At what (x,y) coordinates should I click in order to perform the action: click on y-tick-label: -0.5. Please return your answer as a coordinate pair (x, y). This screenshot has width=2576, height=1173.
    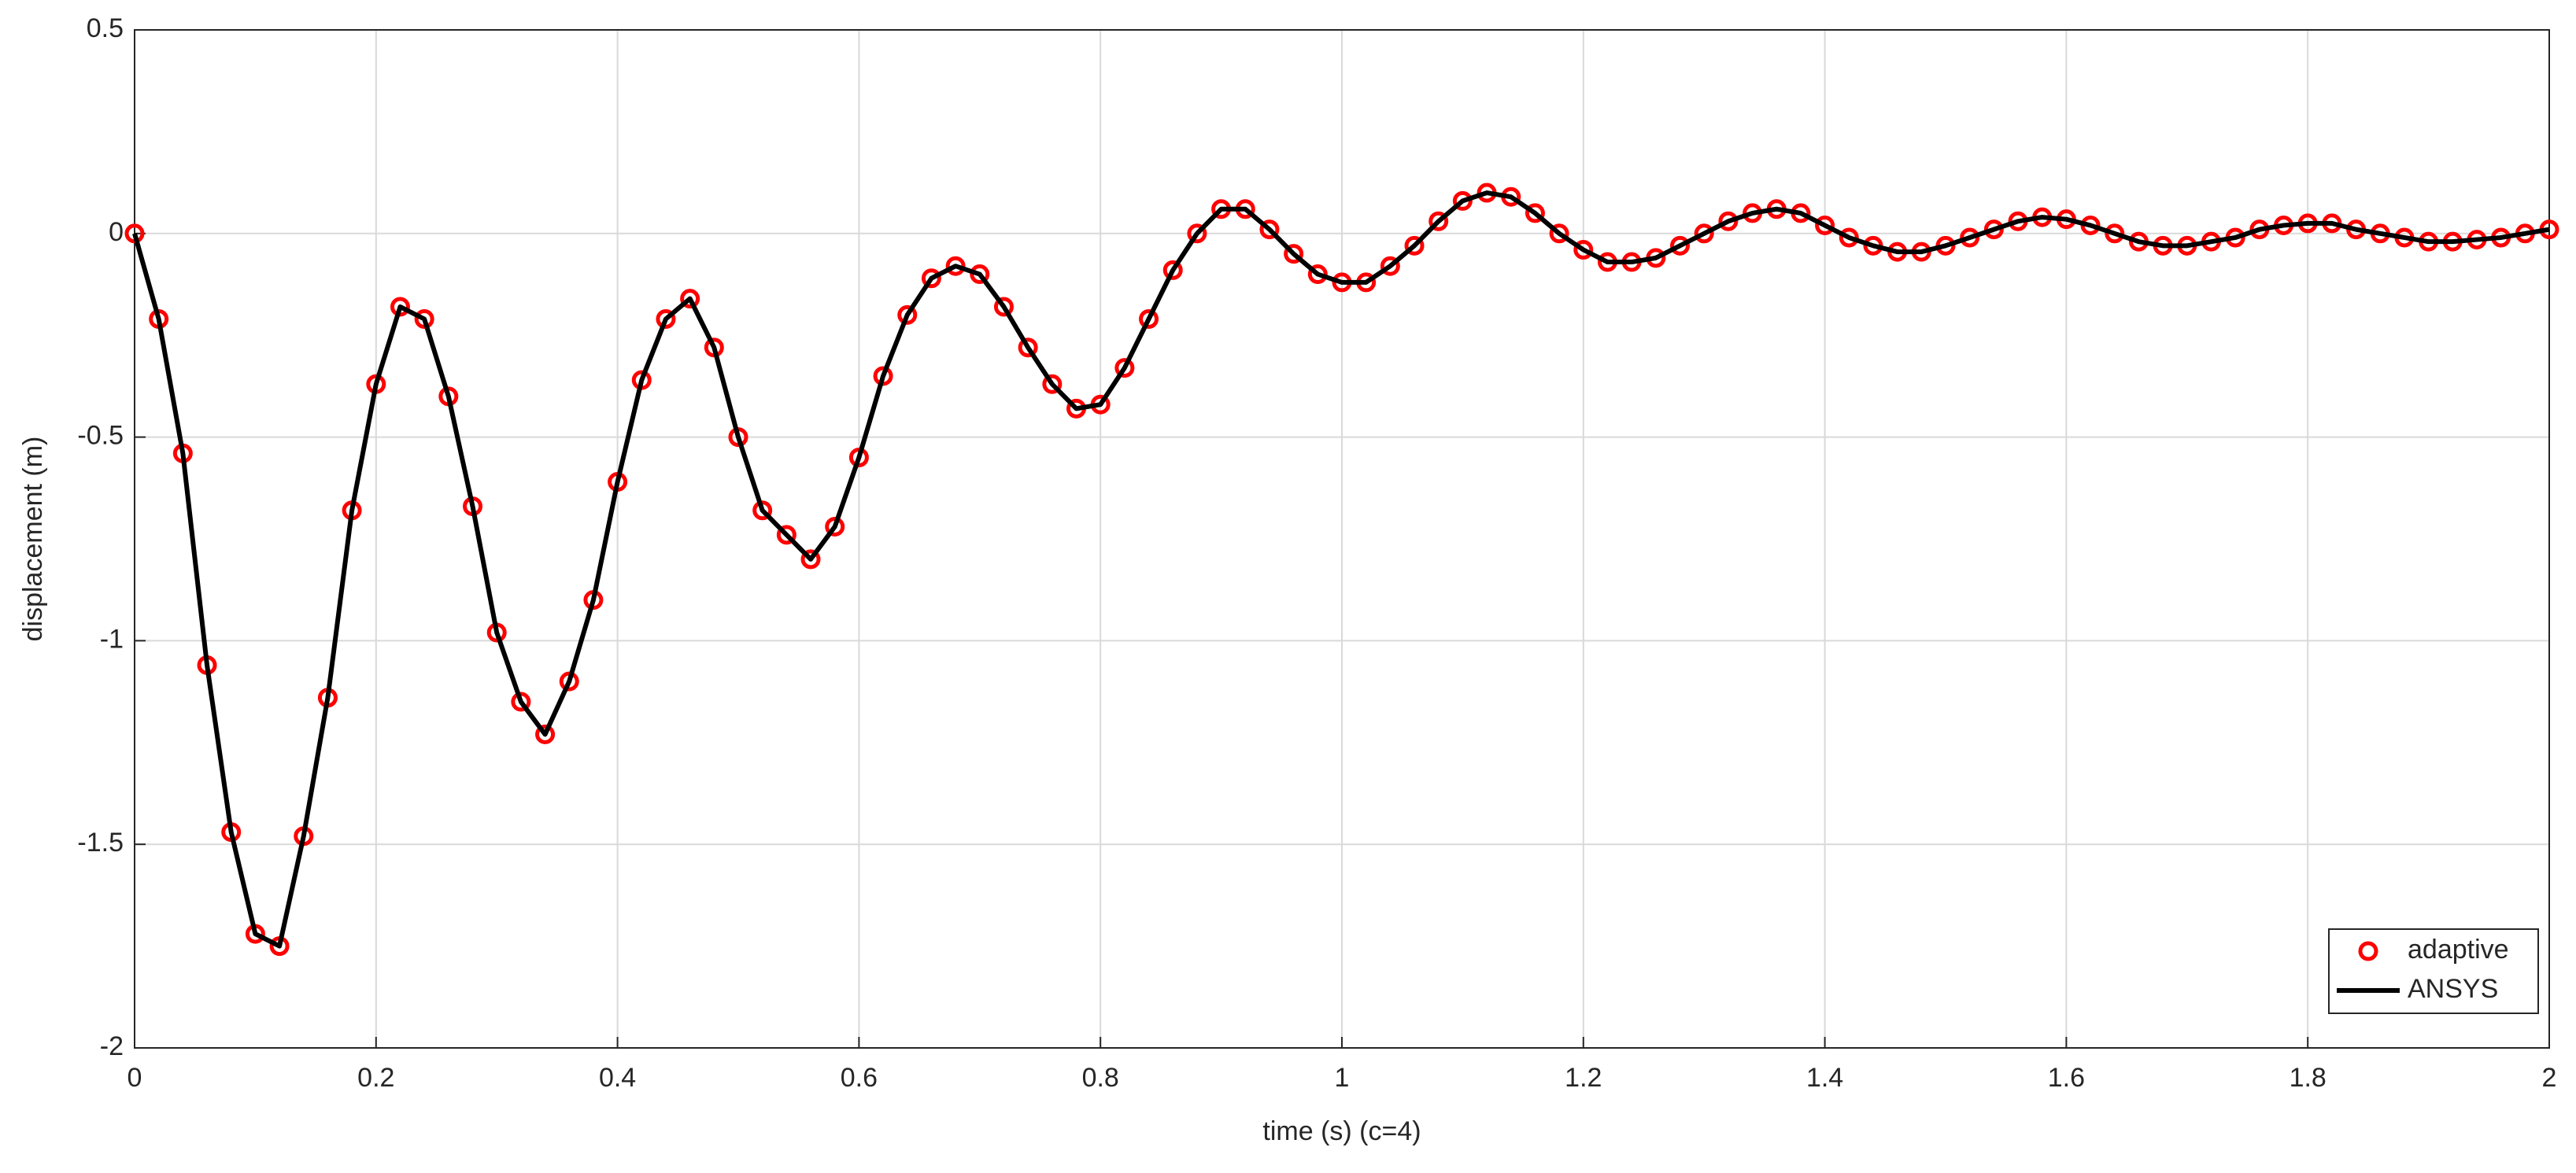
    Looking at the image, I should click on (100, 436).